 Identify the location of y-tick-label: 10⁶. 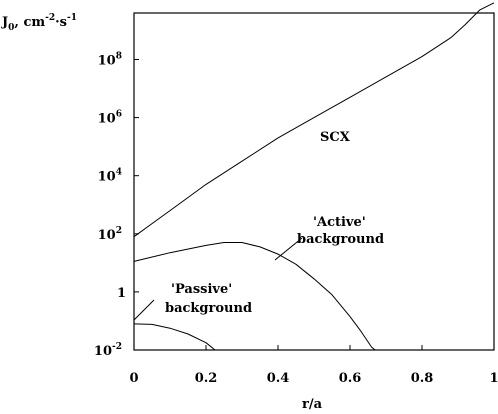
(110, 118).